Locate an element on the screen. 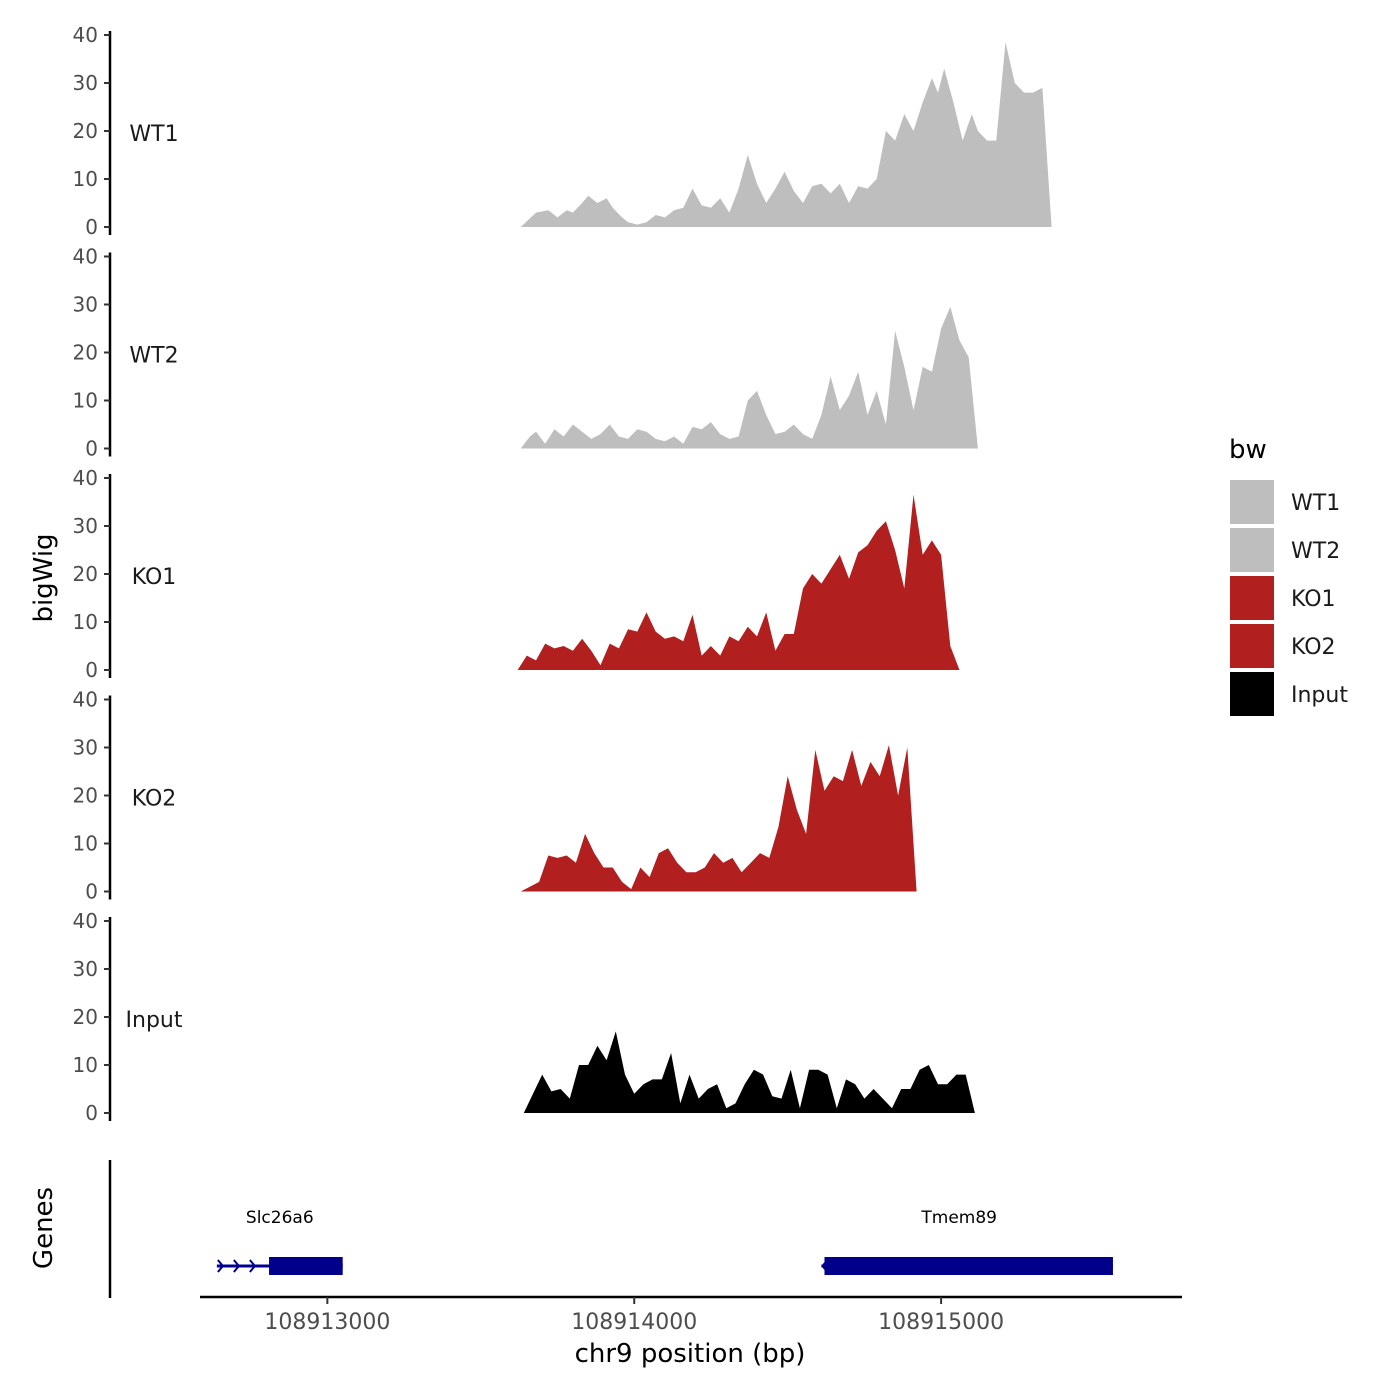 Image resolution: width=1400 pixels, height=1400 pixels. legend-item-input: Input is located at coordinates (1289, 694).